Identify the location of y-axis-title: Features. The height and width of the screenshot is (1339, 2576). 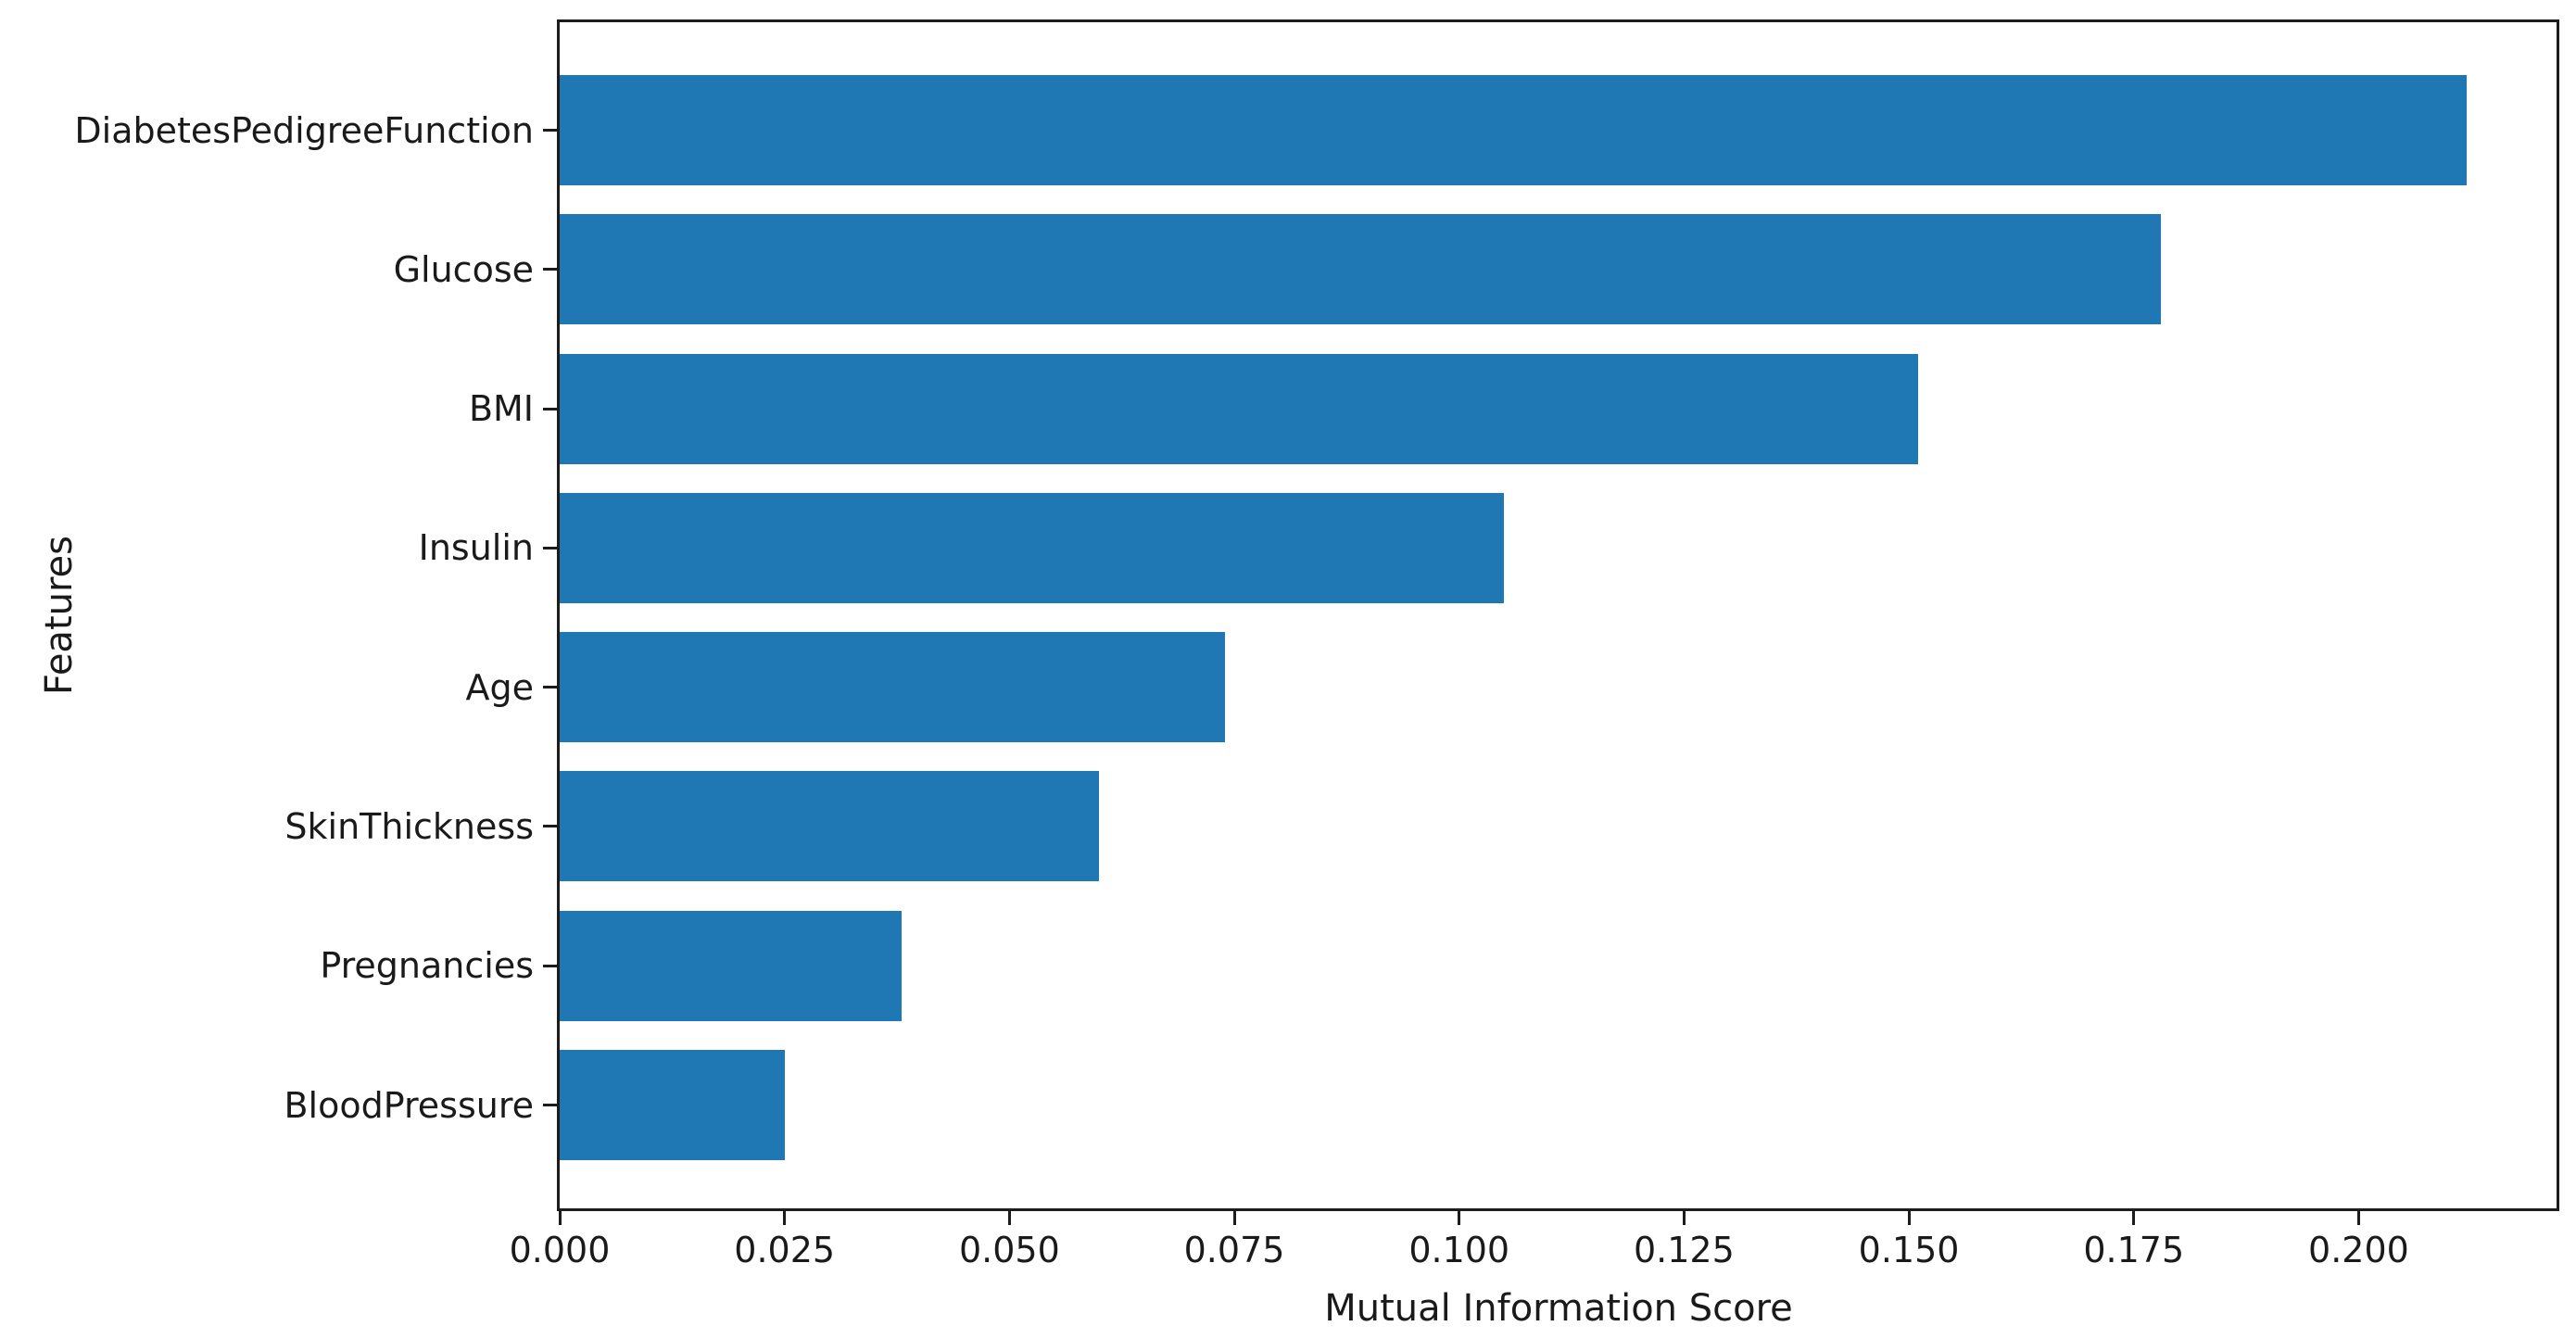
(60, 615).